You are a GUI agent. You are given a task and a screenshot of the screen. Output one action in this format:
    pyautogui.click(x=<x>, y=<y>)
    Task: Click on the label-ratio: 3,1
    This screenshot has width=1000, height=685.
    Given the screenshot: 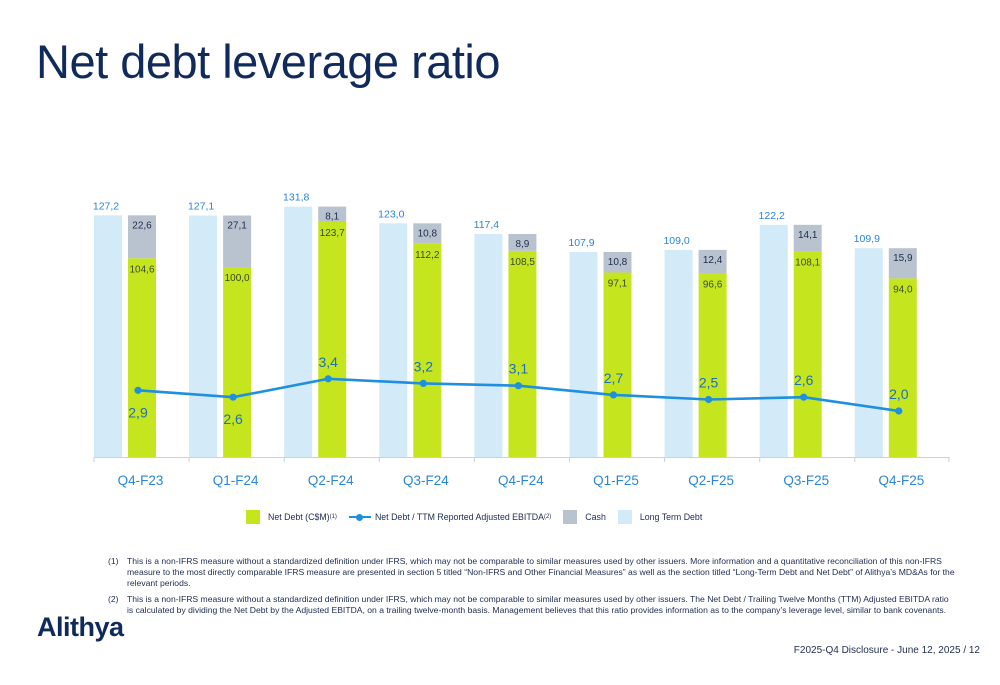 What is the action you would take?
    pyautogui.click(x=519, y=369)
    